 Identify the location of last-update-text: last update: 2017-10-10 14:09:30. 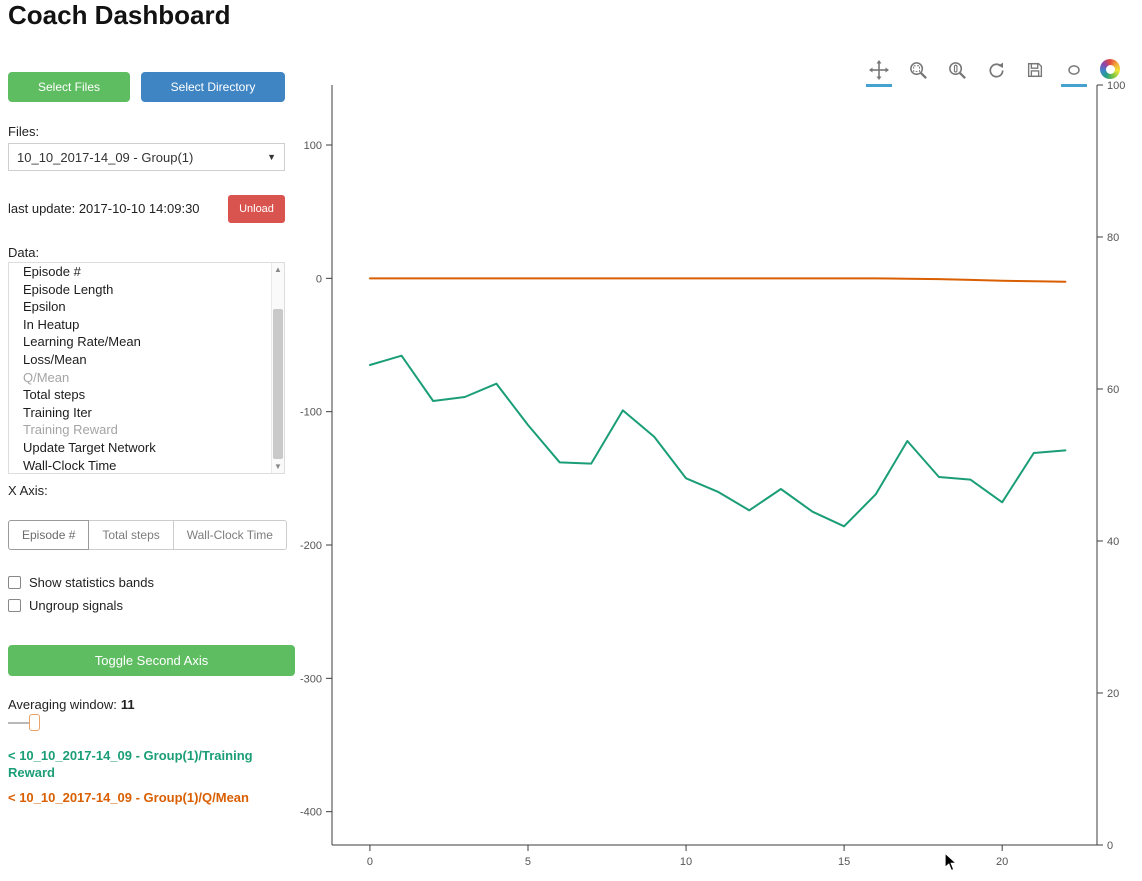
(104, 208).